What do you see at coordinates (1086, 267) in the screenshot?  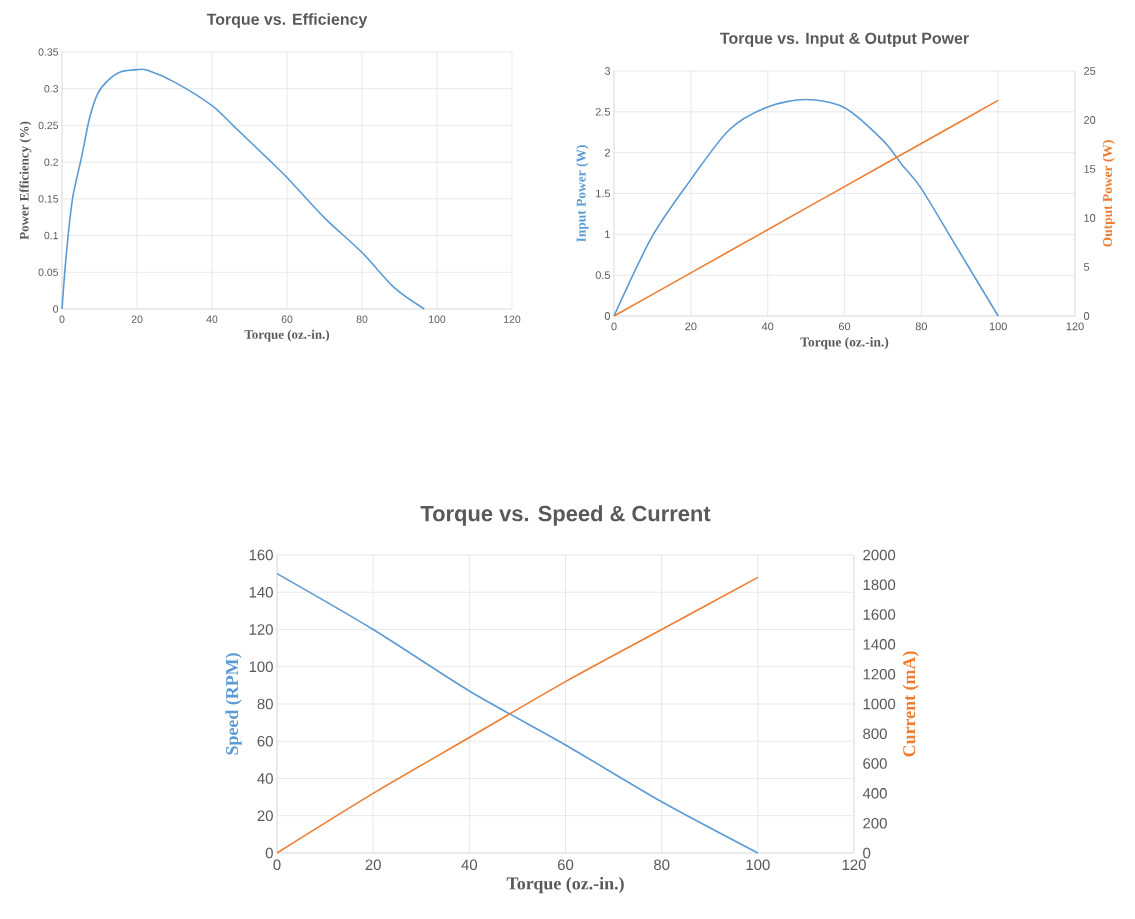 I see `y2-tick-label: 5` at bounding box center [1086, 267].